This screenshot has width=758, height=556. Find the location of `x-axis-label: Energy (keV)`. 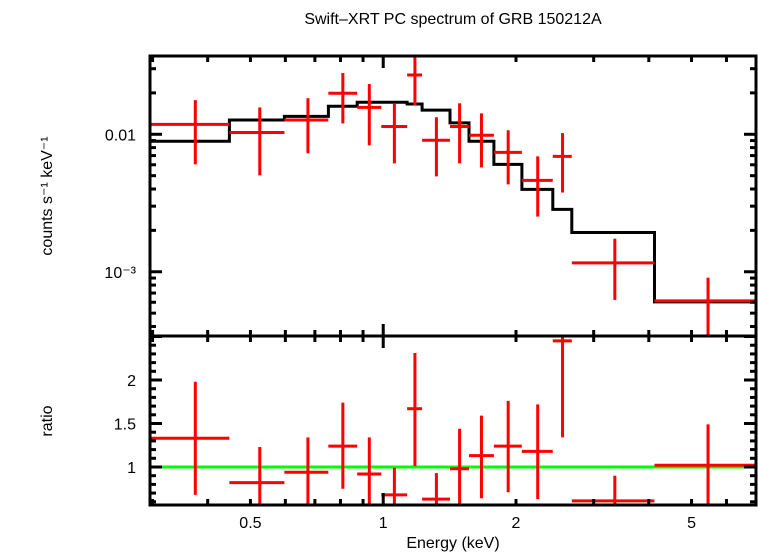

x-axis-label: Energy (keV) is located at coordinates (452, 543).